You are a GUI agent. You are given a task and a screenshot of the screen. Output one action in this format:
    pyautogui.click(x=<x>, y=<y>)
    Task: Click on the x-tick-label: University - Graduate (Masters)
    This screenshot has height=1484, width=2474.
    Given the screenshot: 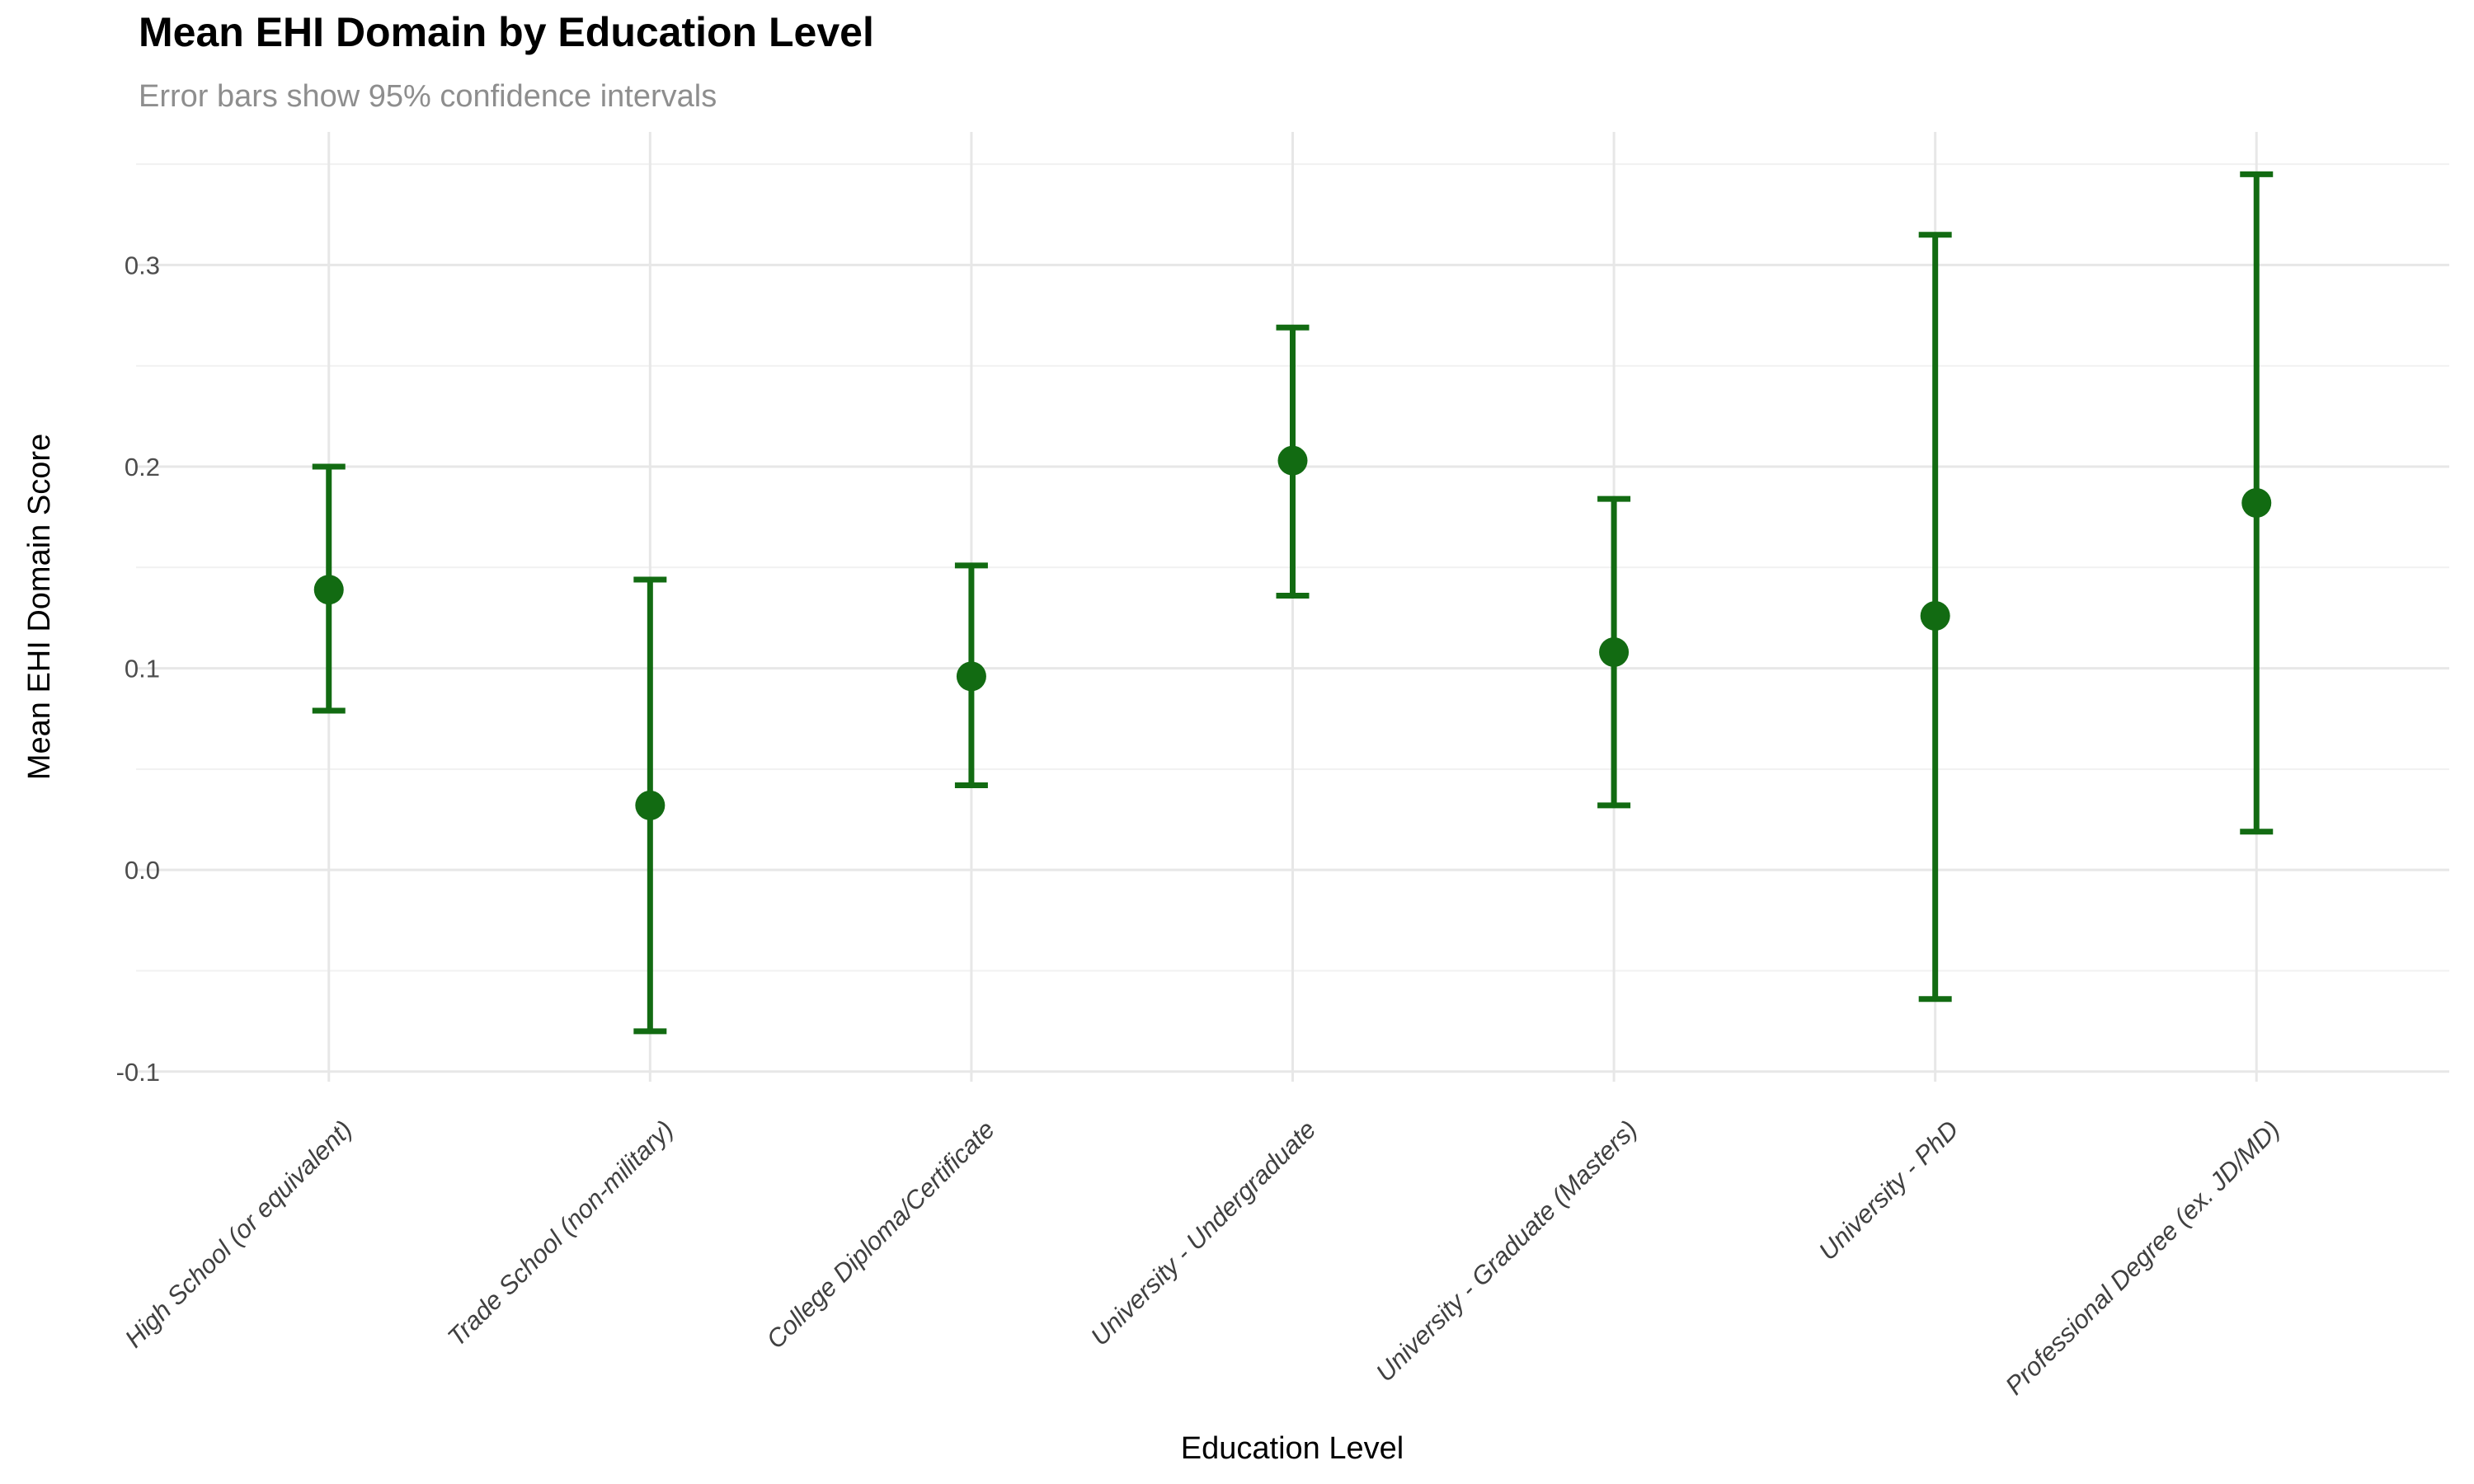 What is the action you would take?
    pyautogui.click(x=1507, y=1251)
    